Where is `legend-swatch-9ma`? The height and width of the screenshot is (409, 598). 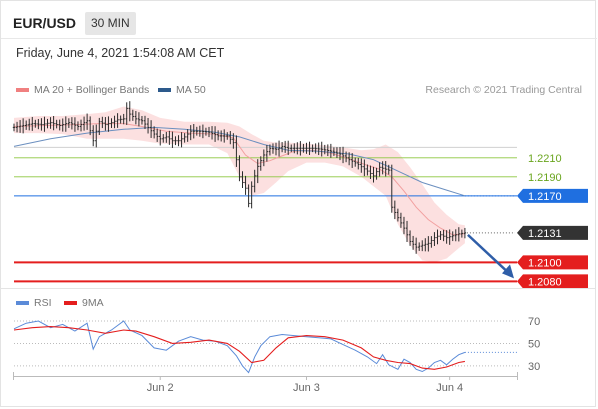
legend-swatch-9ma is located at coordinates (70, 303).